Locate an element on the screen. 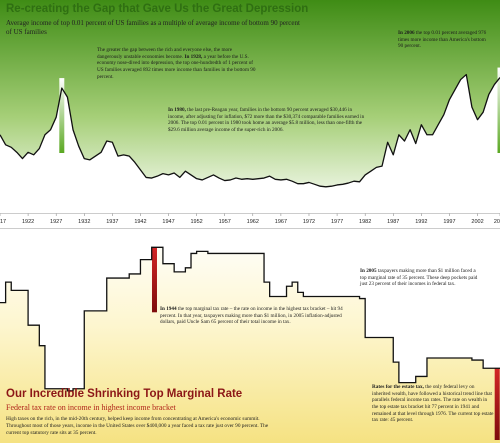 Image resolution: width=500 pixels, height=443 pixels. highlight-bar-2005 is located at coordinates (497, 404).